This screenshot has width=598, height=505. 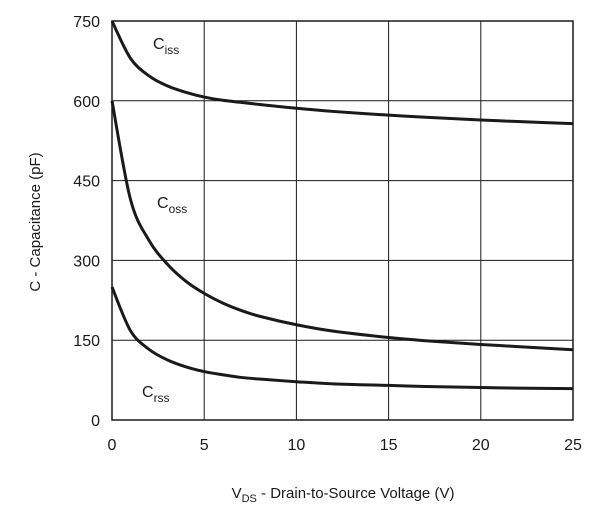 What do you see at coordinates (86, 182) in the screenshot?
I see `y-tick-label: 450` at bounding box center [86, 182].